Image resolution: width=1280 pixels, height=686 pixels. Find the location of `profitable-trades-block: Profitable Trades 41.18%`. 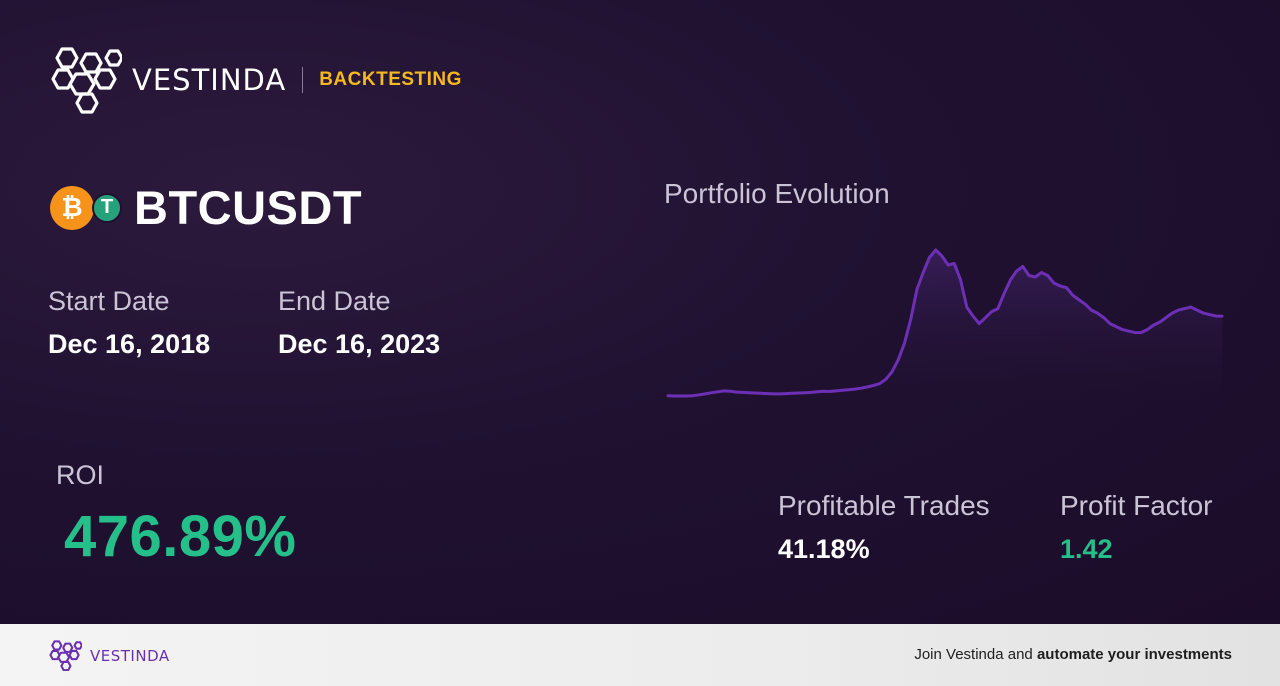

profitable-trades-block: Profitable Trades 41.18% is located at coordinates (884, 527).